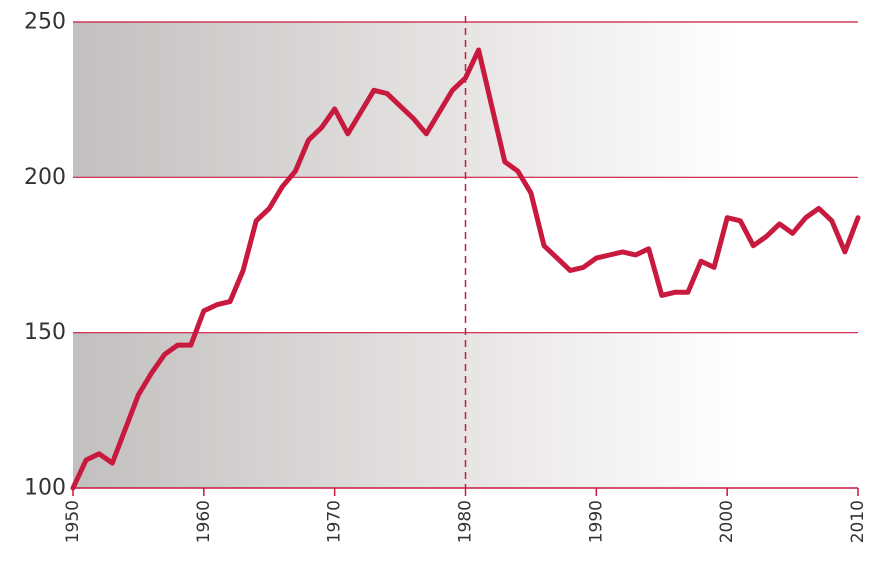 The image size is (869, 570). I want to click on x-tick-label: 2010, so click(858, 521).